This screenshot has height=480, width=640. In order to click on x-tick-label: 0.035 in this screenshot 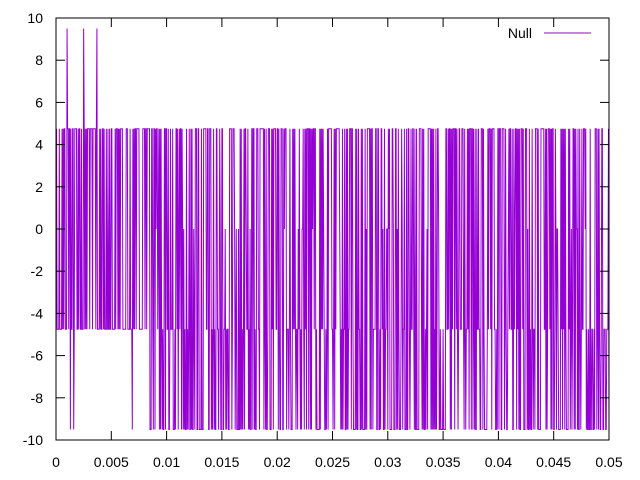, I will do `click(443, 462)`.